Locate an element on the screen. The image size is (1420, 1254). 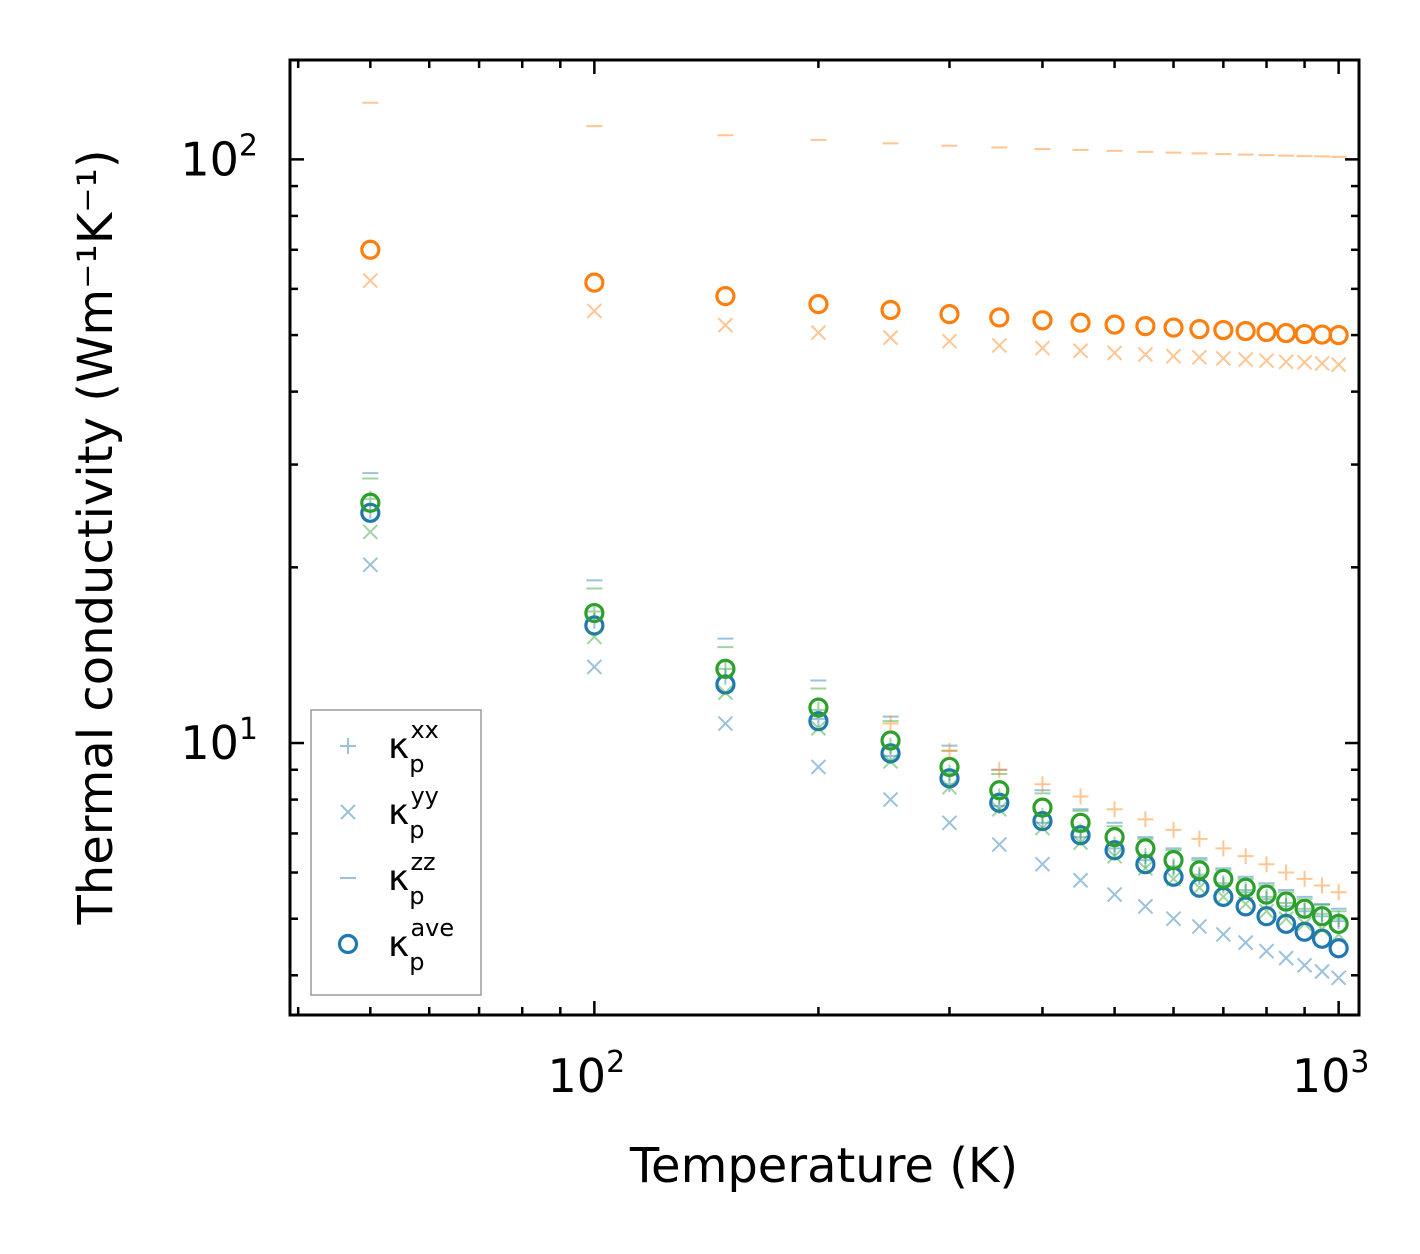
x-tick-label: 102 is located at coordinates (587, 1074).